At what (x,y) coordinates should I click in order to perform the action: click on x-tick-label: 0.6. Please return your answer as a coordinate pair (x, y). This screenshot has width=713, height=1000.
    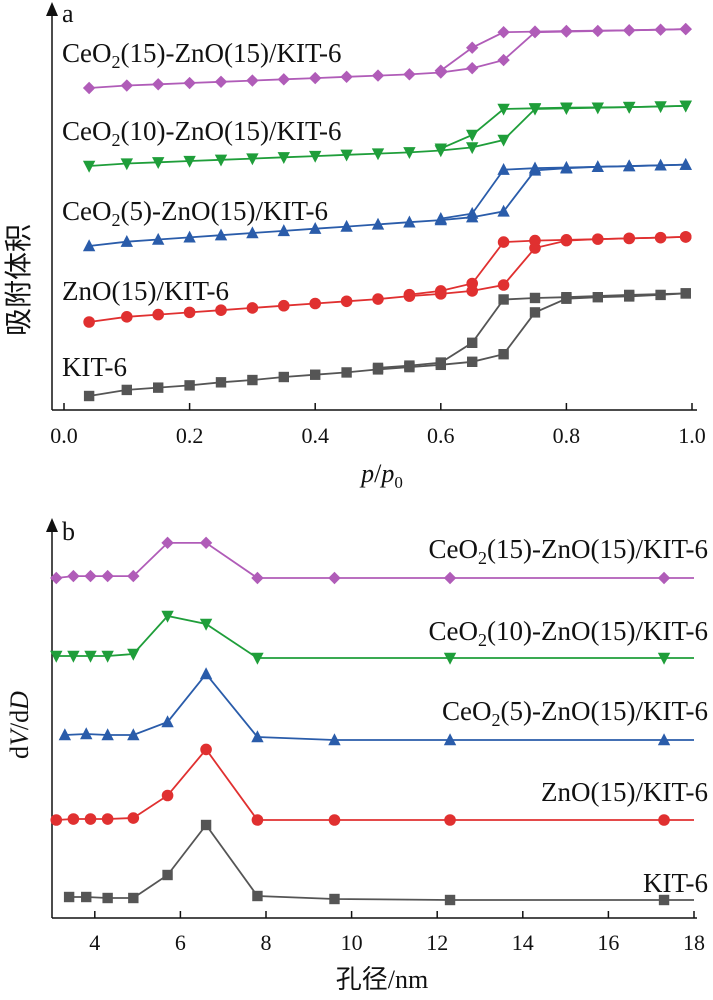
    Looking at the image, I should click on (441, 435).